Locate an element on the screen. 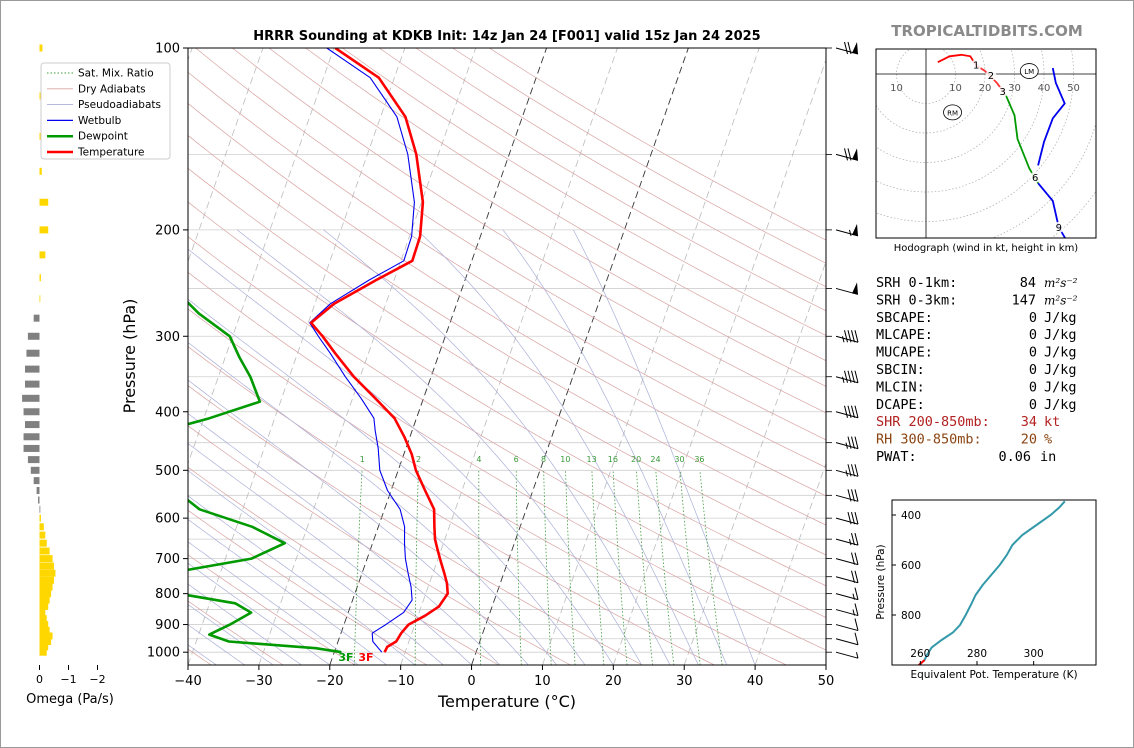 The height and width of the screenshot is (748, 1134). omega-tick-label: −1 is located at coordinates (68, 679).